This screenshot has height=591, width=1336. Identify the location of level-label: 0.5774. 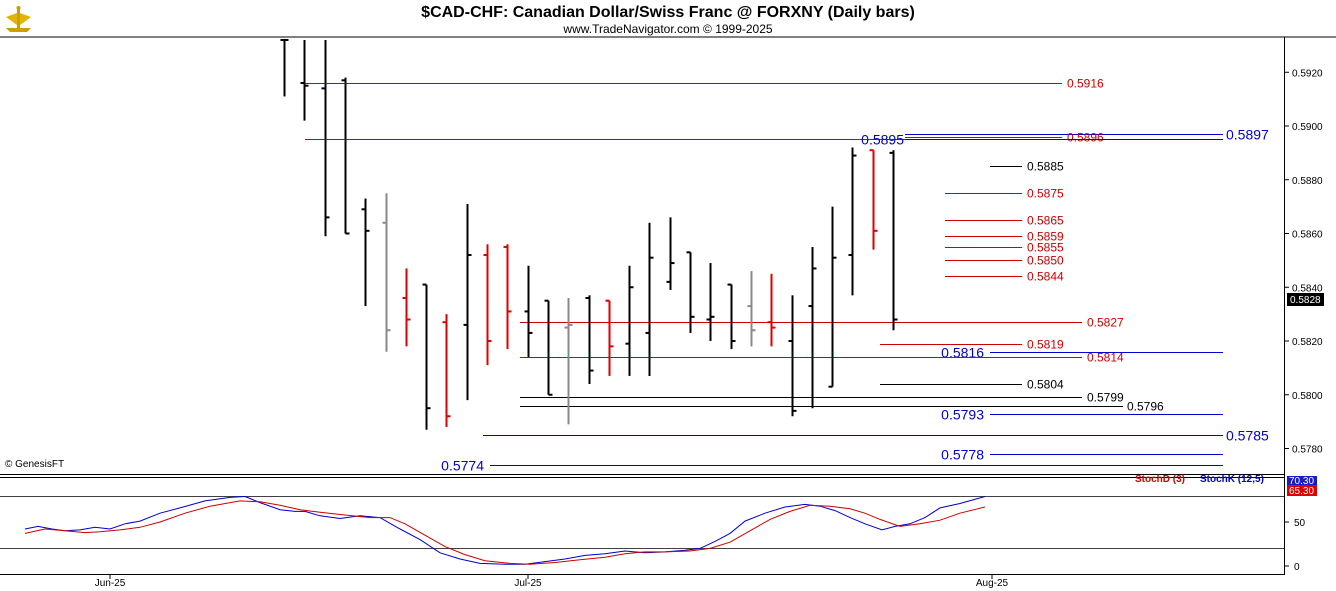
(462, 466).